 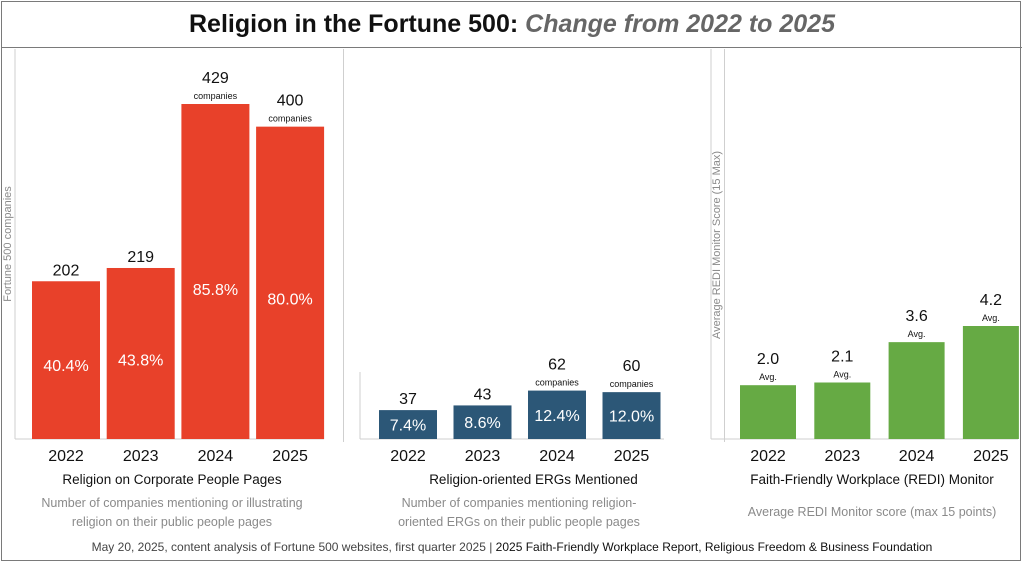 What do you see at coordinates (842, 410) in the screenshot?
I see `panel3-bar-2023` at bounding box center [842, 410].